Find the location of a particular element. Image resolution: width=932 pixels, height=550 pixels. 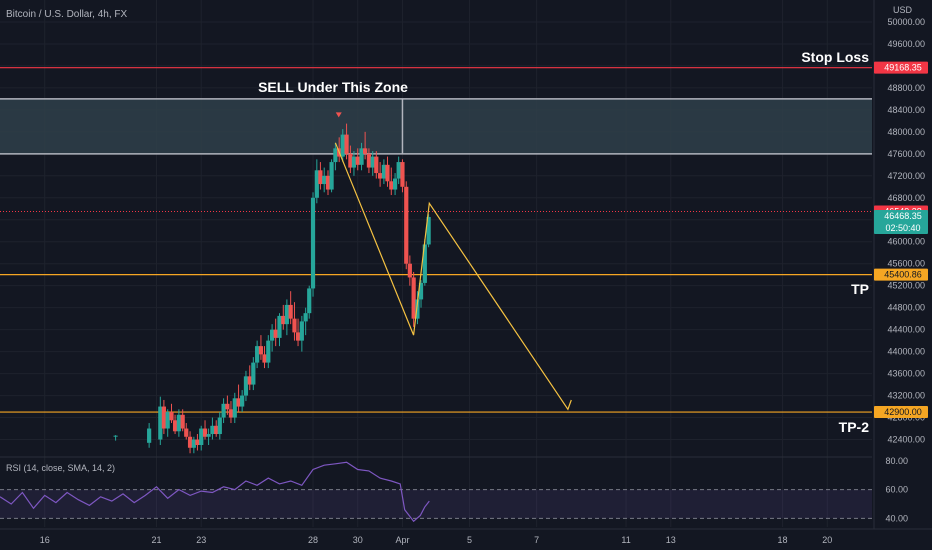

price-tag-bg is located at coordinates (901, 222).